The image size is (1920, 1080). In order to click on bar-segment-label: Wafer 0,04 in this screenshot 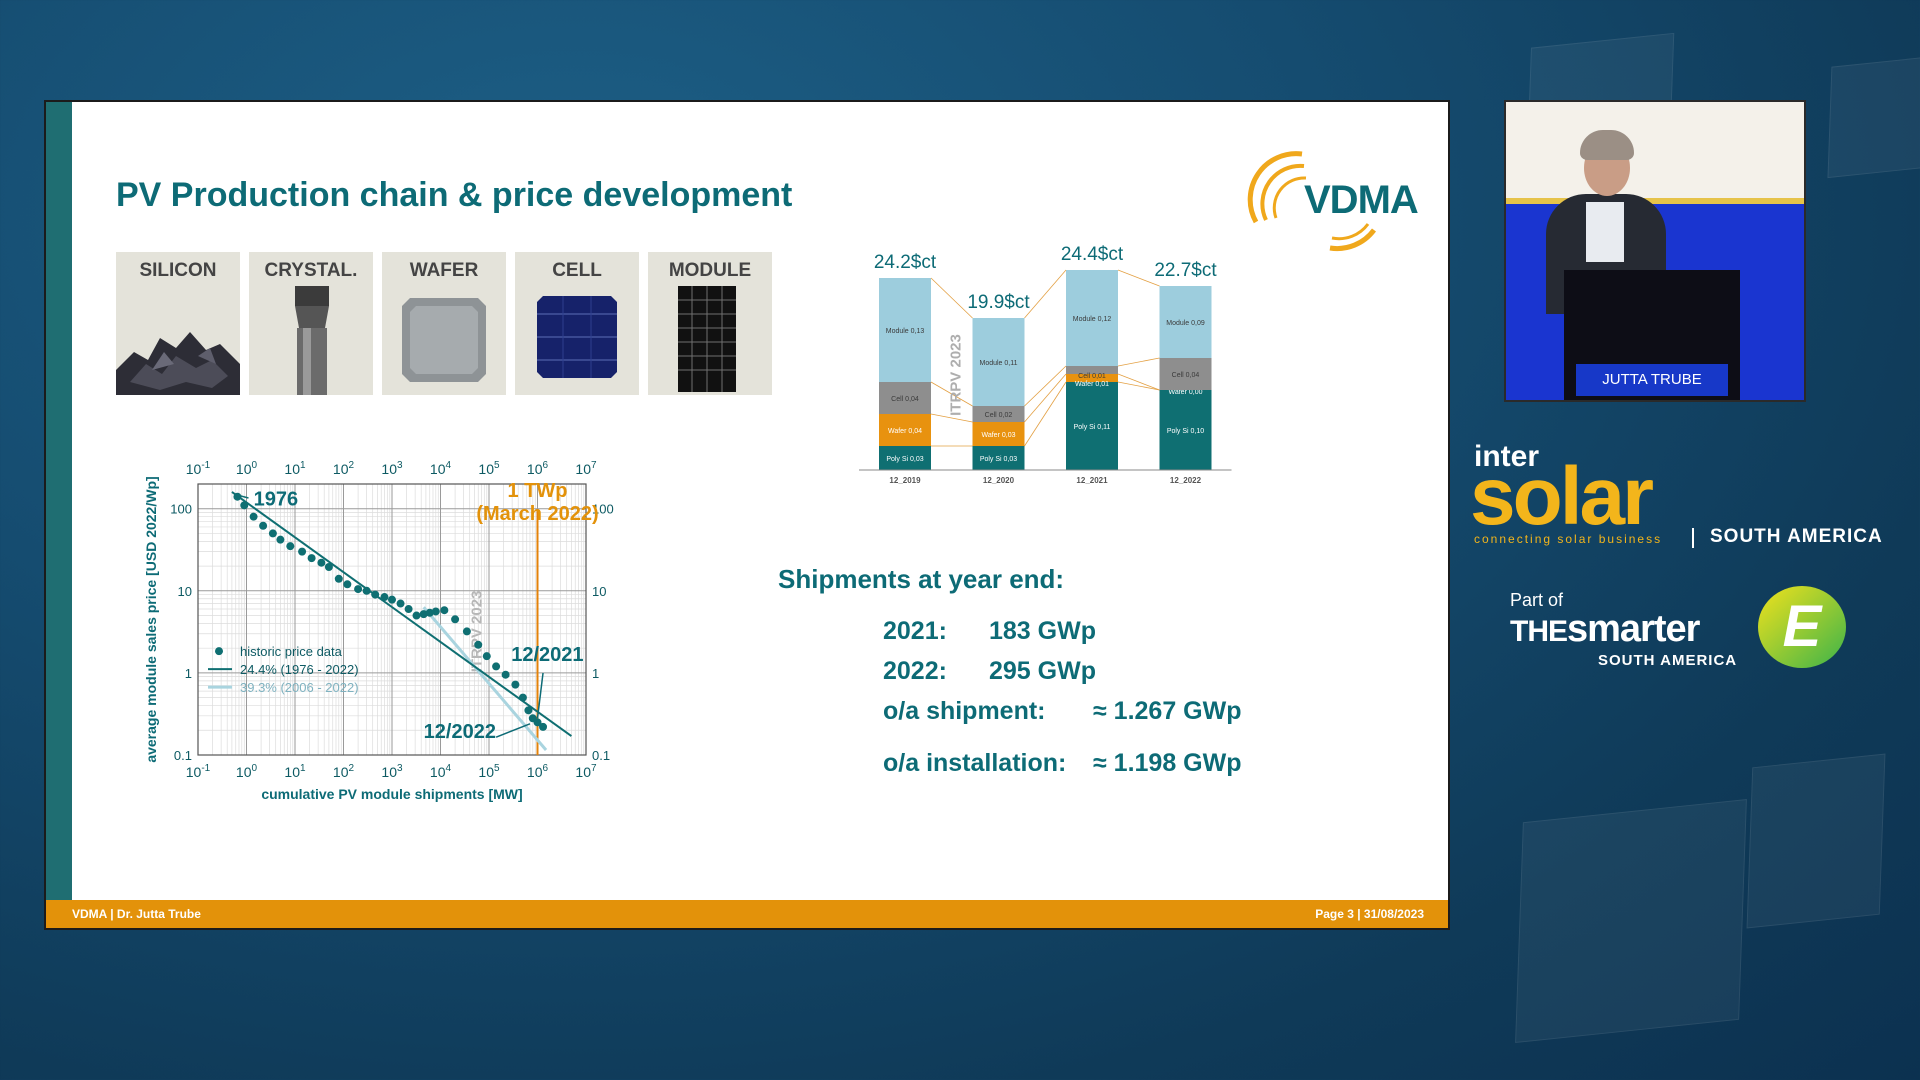, I will do `click(905, 431)`.